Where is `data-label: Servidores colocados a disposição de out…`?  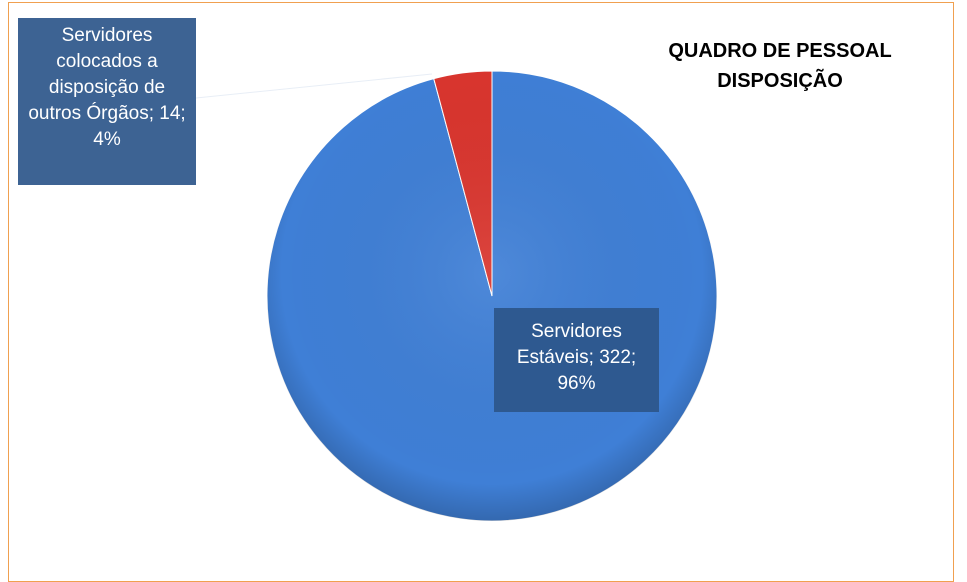 data-label: Servidores colocados a disposição de out… is located at coordinates (107, 101).